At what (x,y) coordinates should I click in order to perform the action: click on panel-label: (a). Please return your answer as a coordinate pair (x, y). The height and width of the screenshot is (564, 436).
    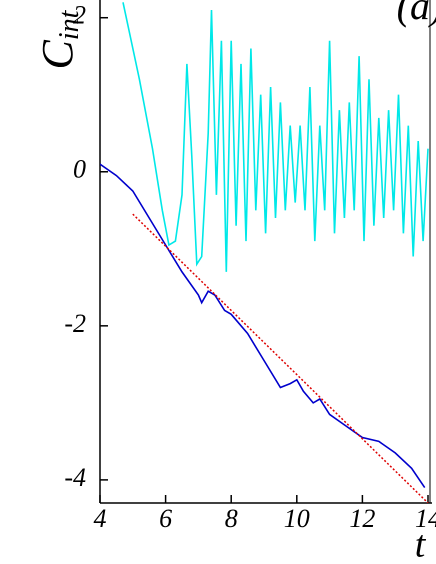
    Looking at the image, I should click on (416, 14).